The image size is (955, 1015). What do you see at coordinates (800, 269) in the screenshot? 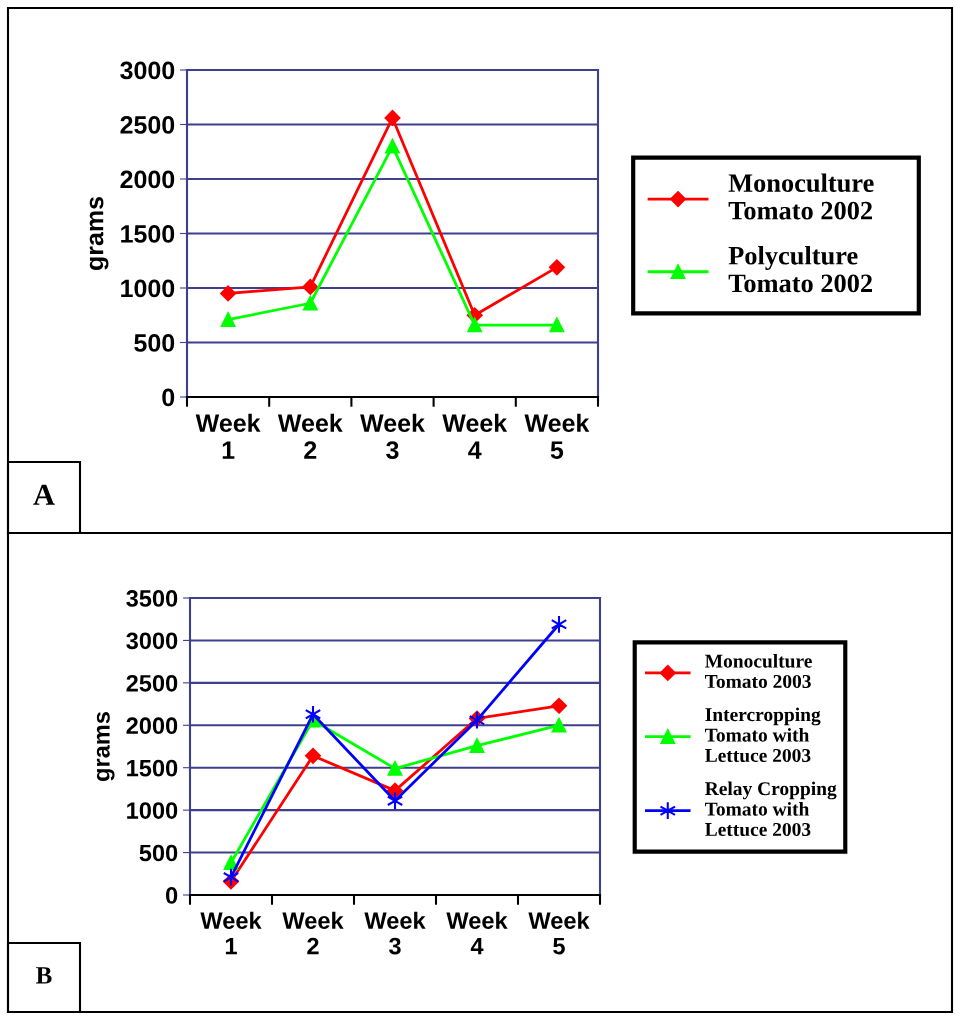
I see `legend-label: Polyculture Tomato 2002` at bounding box center [800, 269].